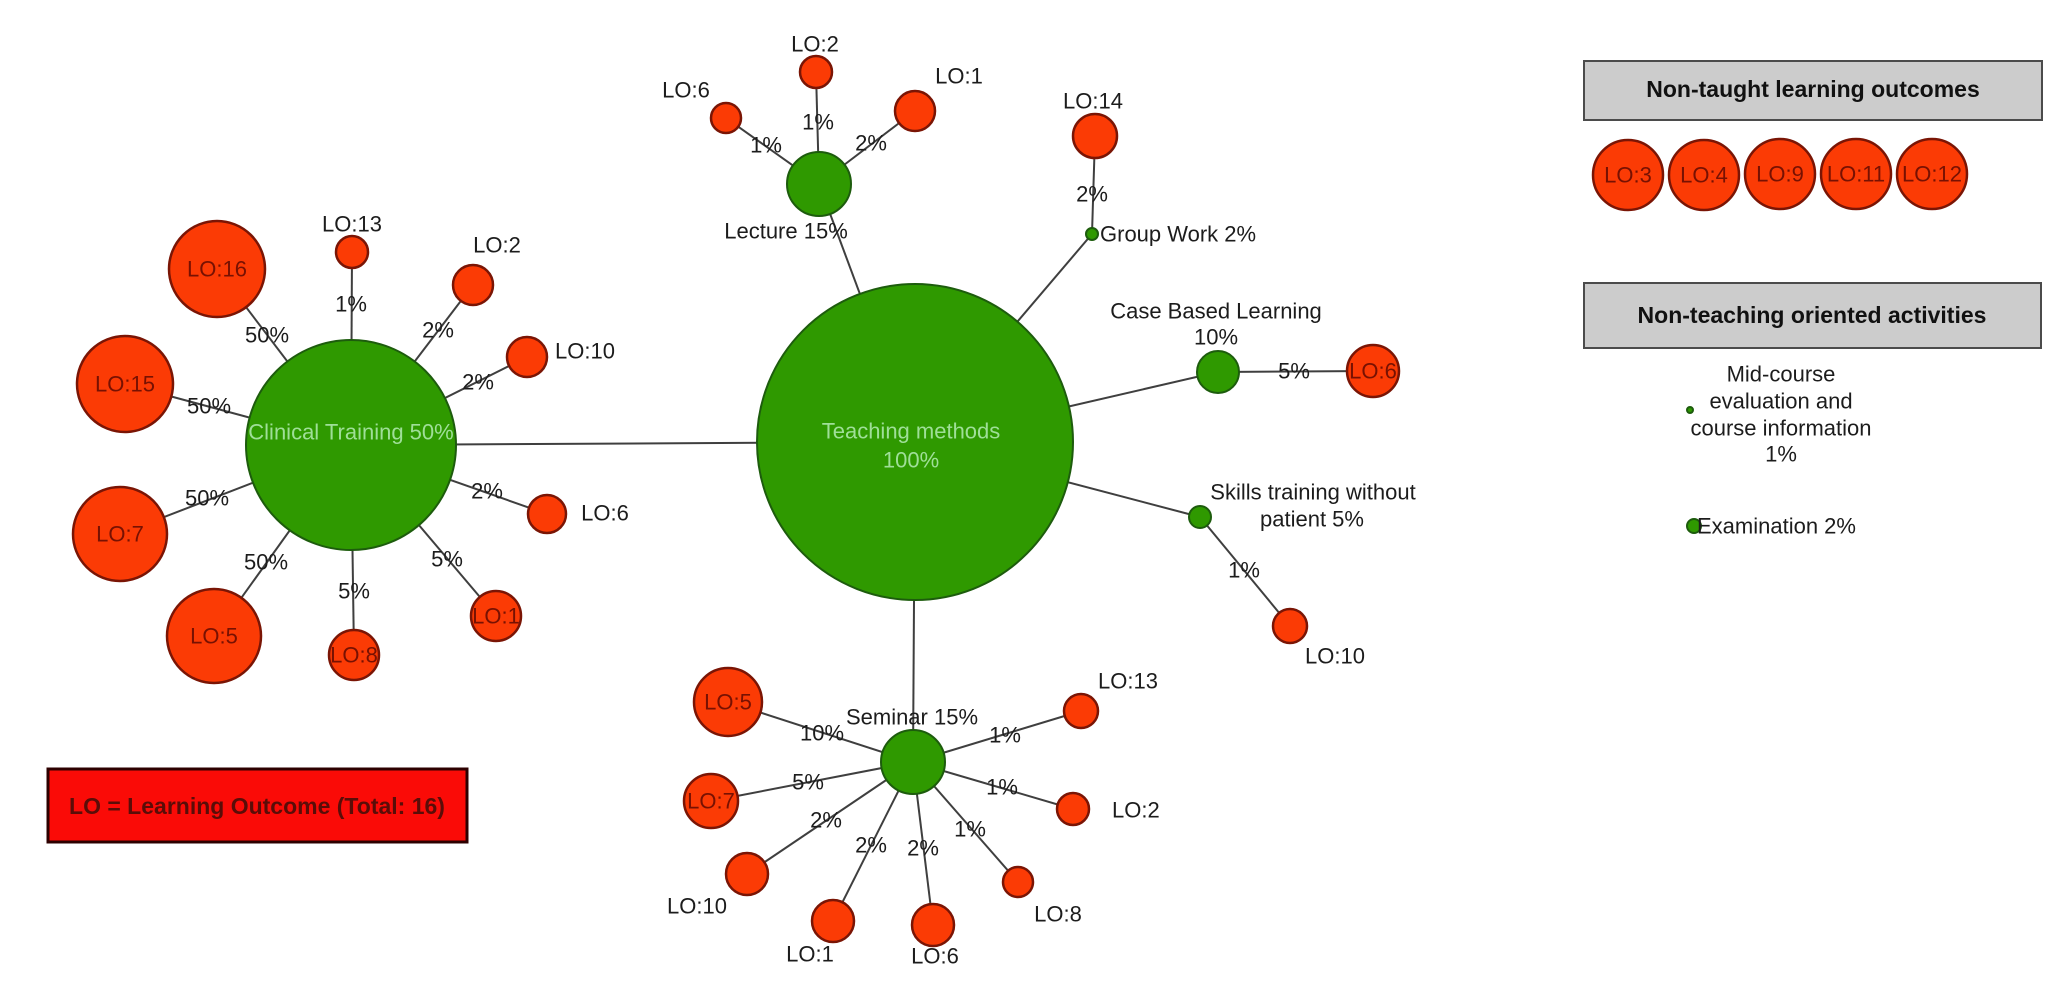 Image resolution: width=2059 pixels, height=1001 pixels. What do you see at coordinates (1216, 311) in the screenshot?
I see `svg-text: Case Based Learning` at bounding box center [1216, 311].